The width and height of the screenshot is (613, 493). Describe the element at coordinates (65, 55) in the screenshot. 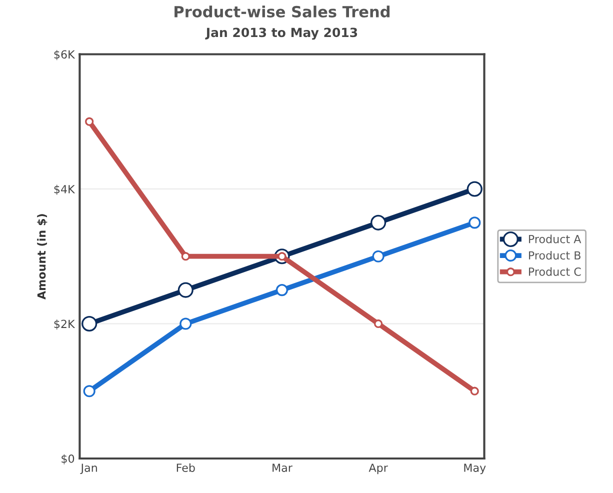

I see `y-tick-label: $6K` at that location.